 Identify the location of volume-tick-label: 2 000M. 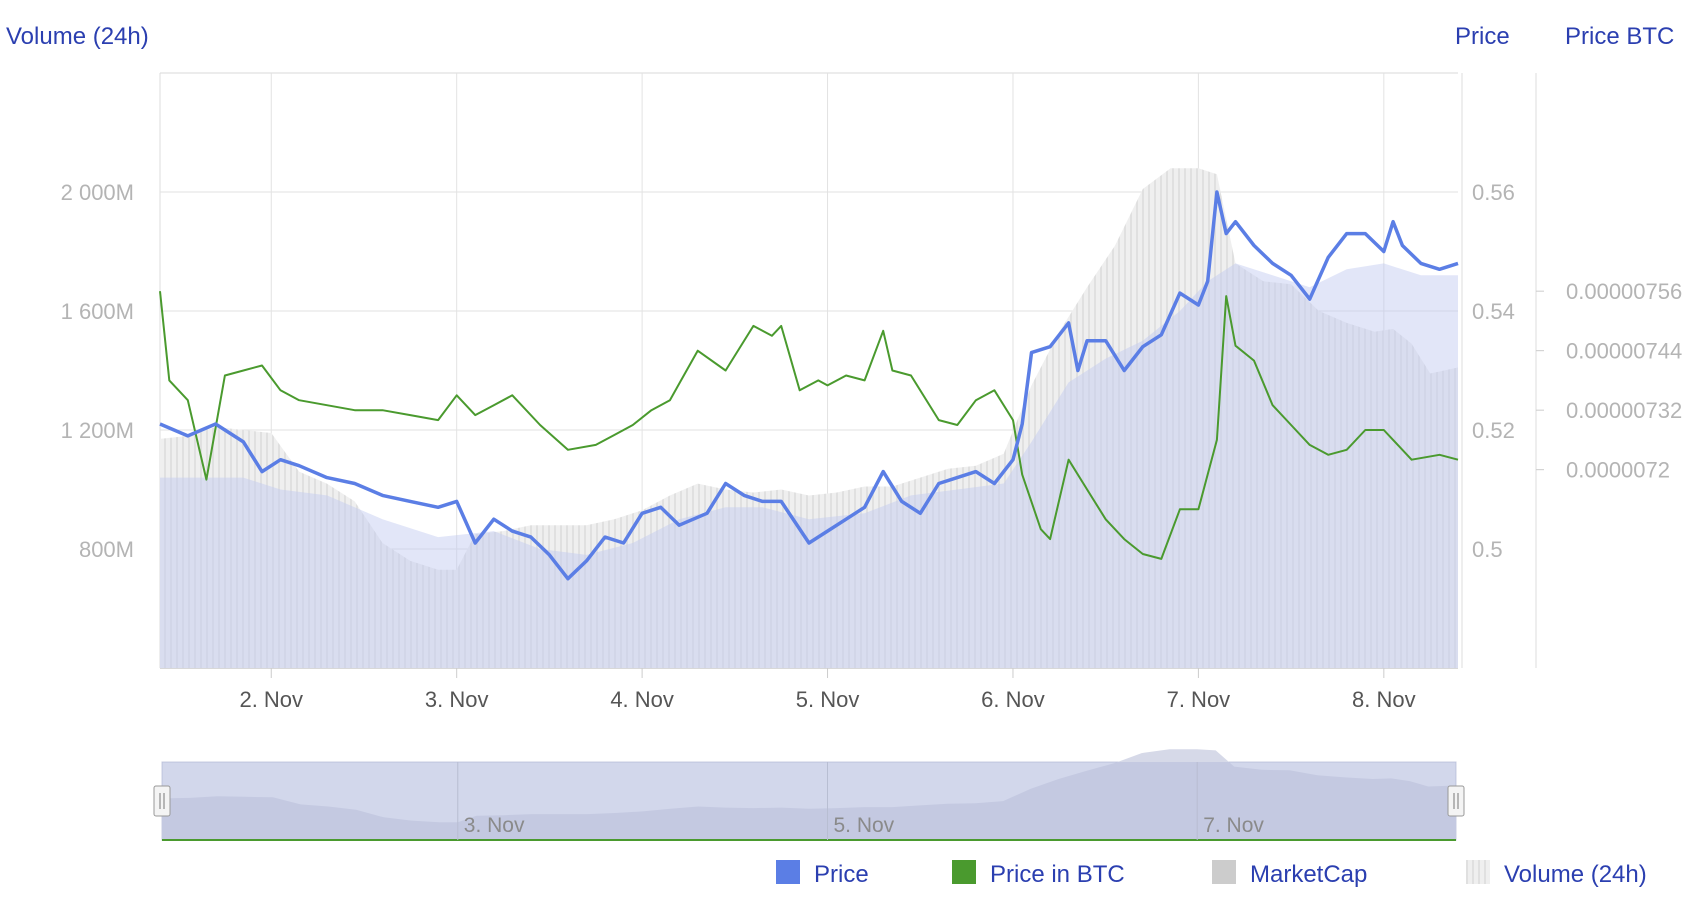
(97, 192).